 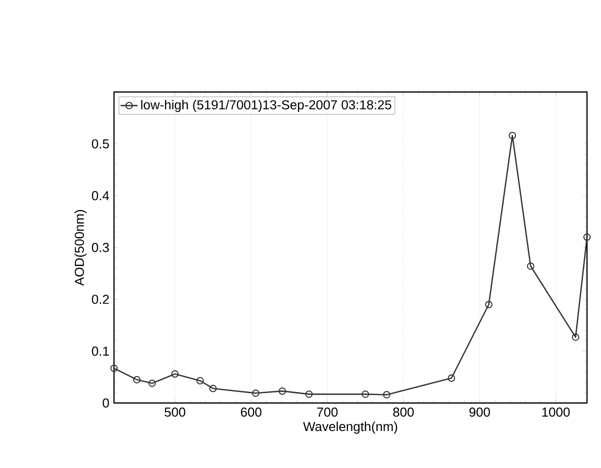 What do you see at coordinates (266, 106) in the screenshot?
I see `legend-label: low-high (5191/7001)13-Sep-2007 03:18:25` at bounding box center [266, 106].